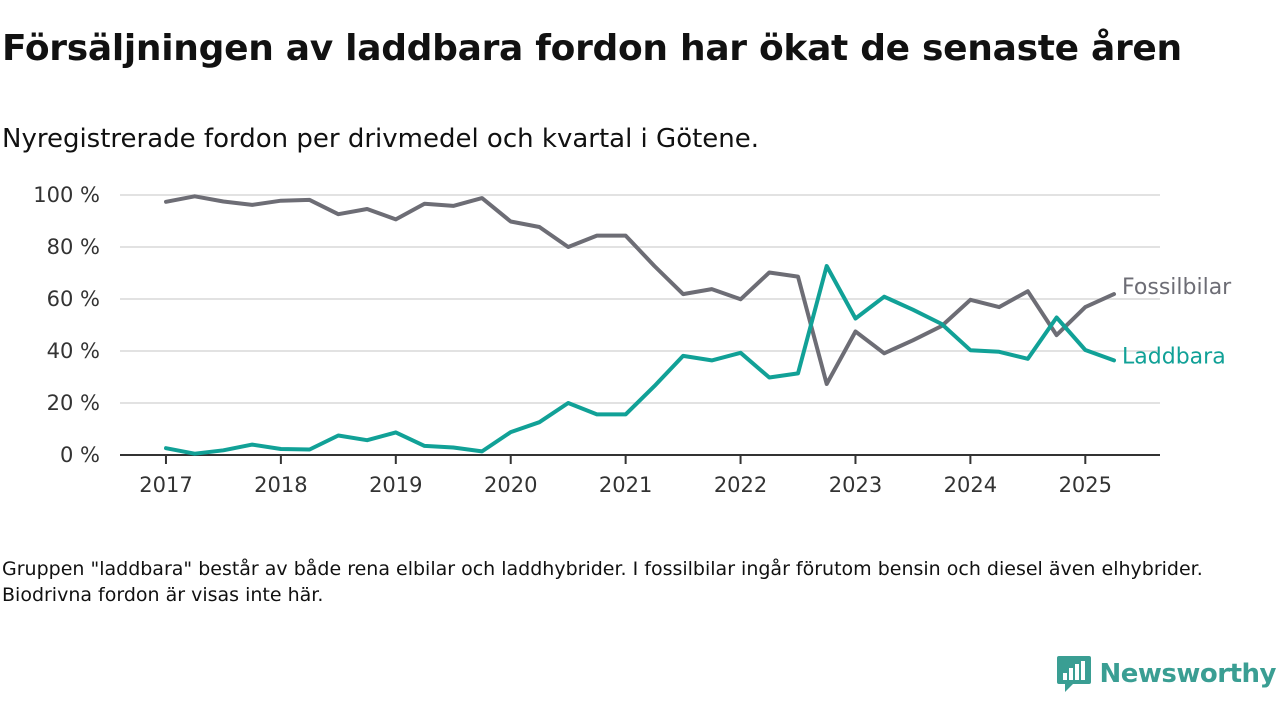 This screenshot has height=720, width=1280. What do you see at coordinates (73, 403) in the screenshot?
I see `y-tick-label: 20 %` at bounding box center [73, 403].